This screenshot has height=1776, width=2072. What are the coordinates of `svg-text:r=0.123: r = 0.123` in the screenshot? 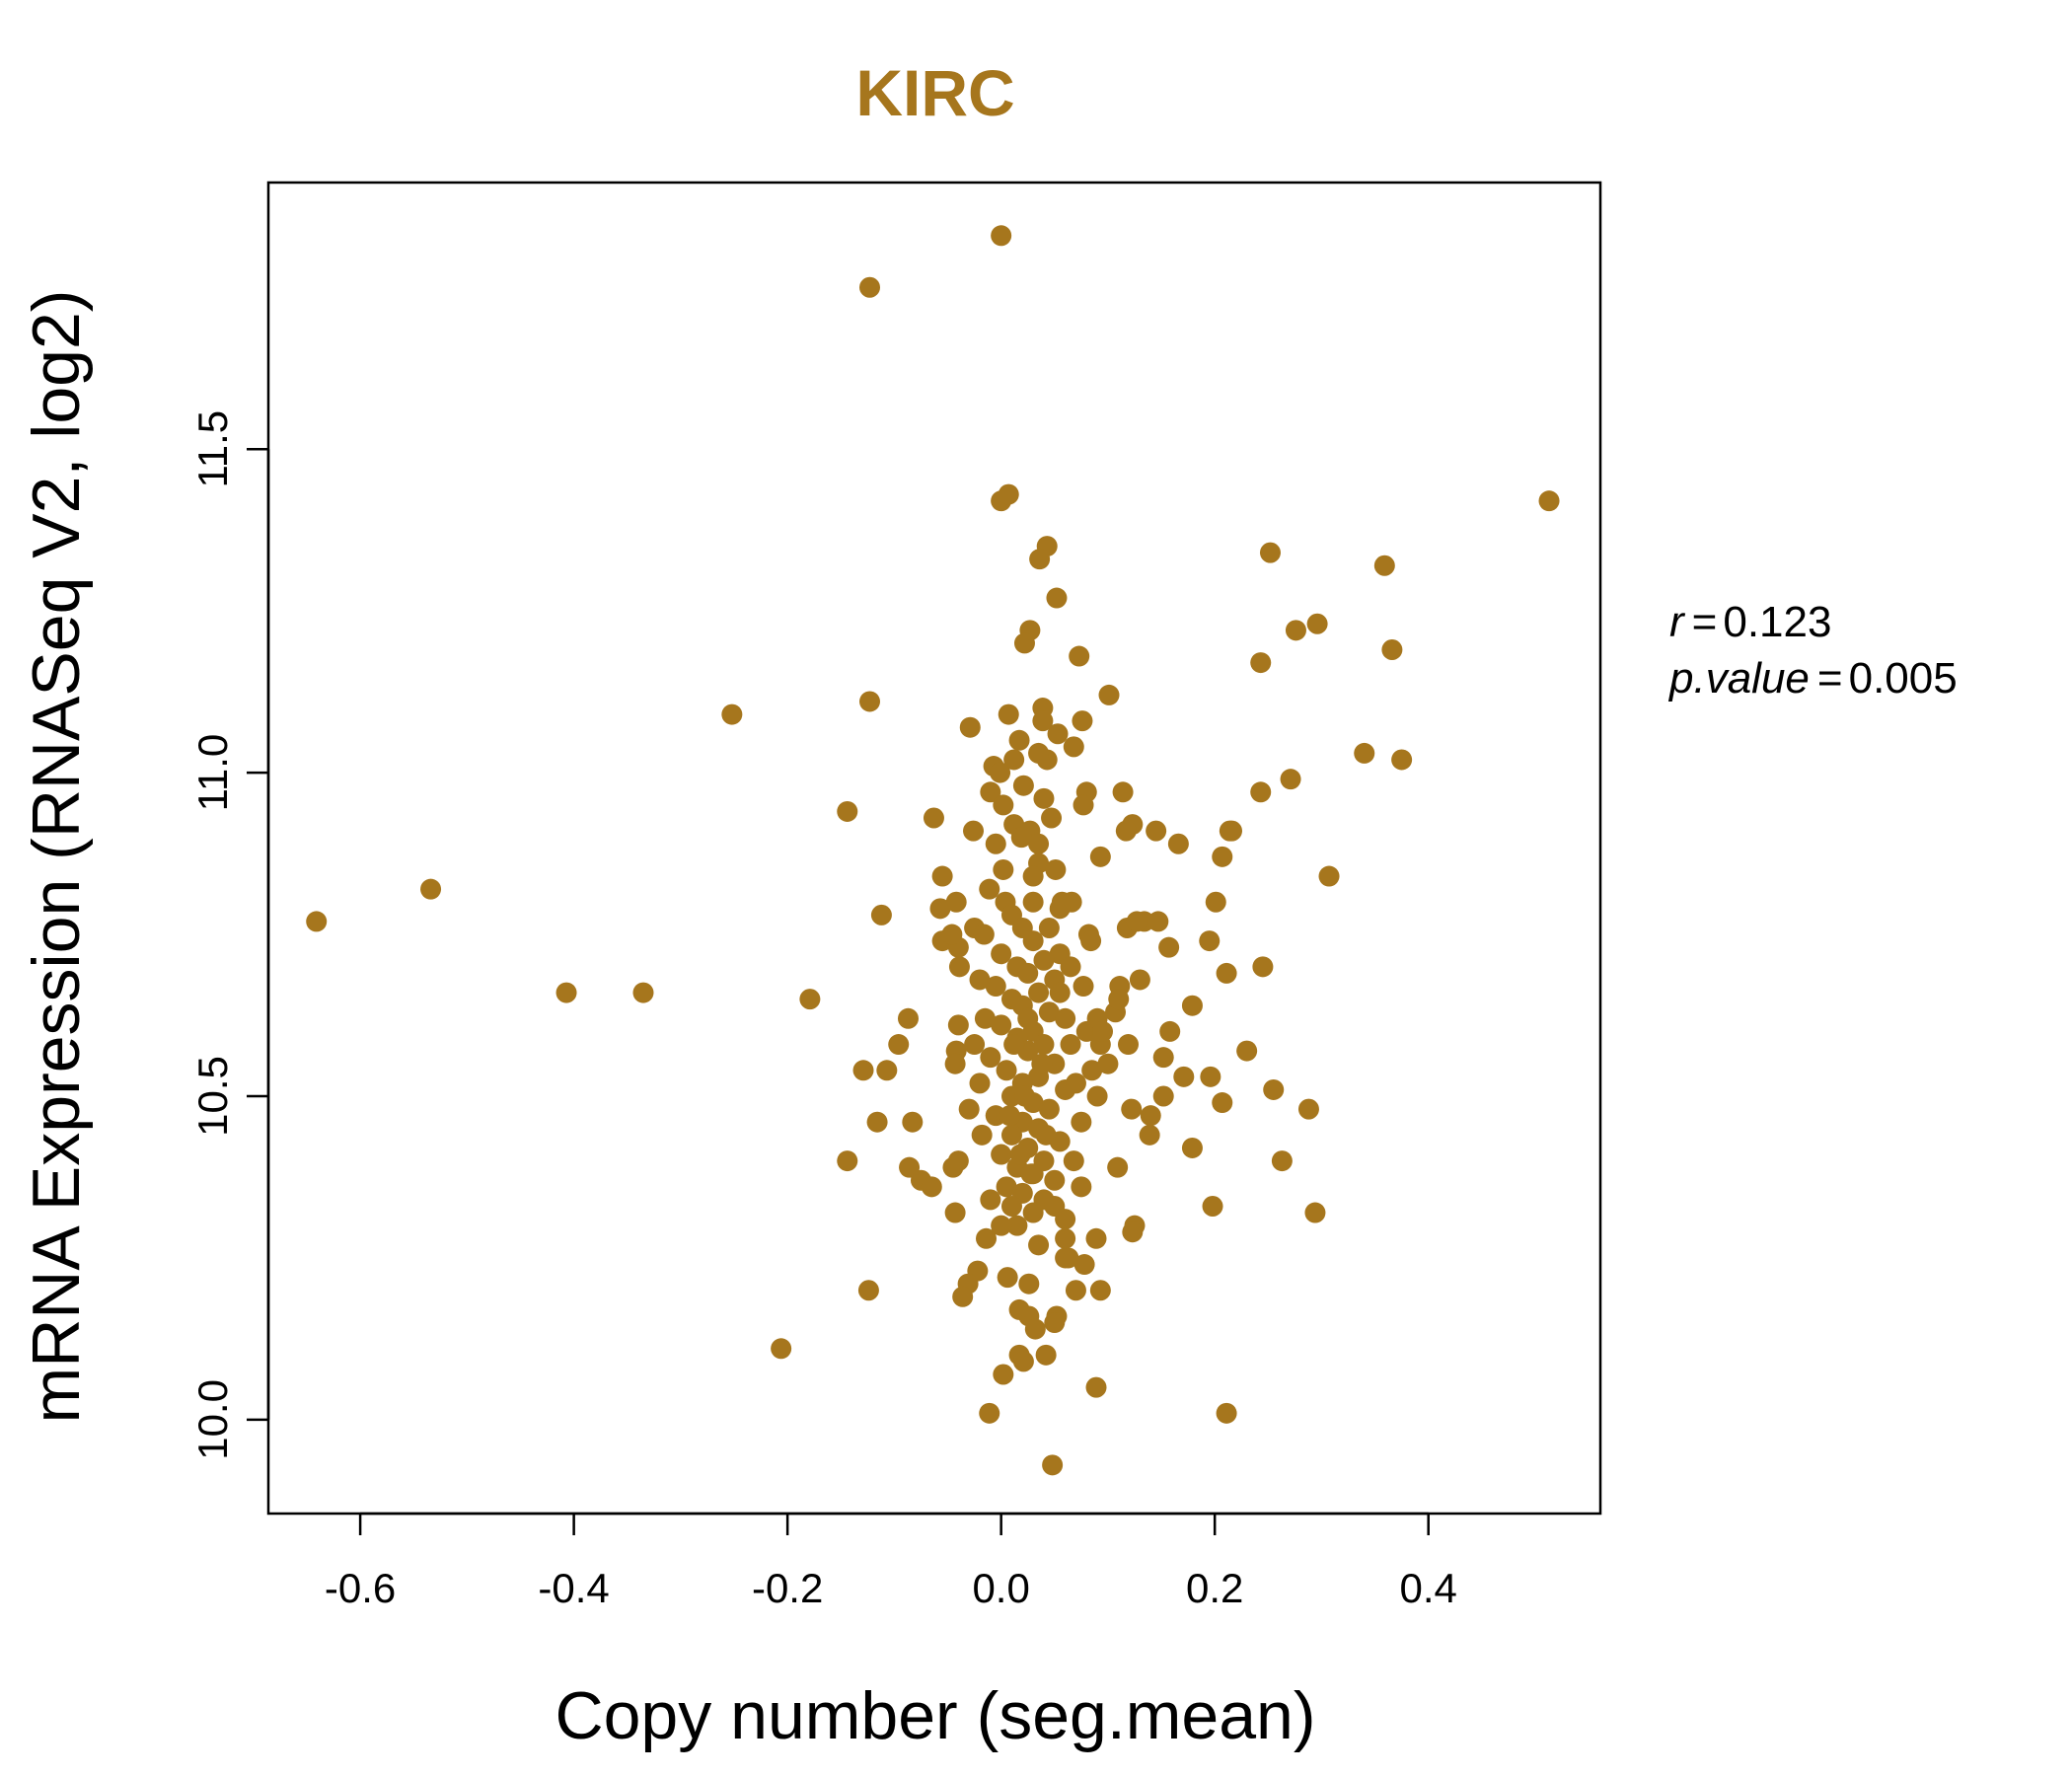 It's located at (1750, 622).